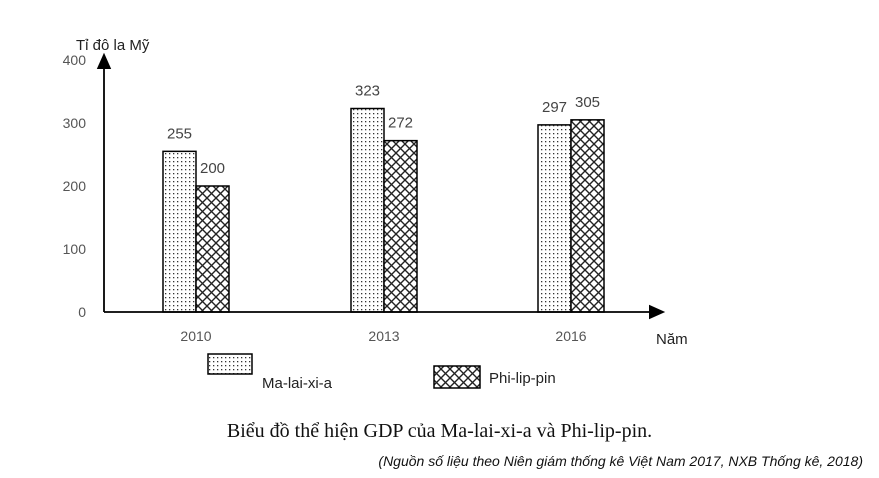 This screenshot has width=879, height=478. I want to click on x-axis-ticks: 2010 2013 2016, so click(383, 336).